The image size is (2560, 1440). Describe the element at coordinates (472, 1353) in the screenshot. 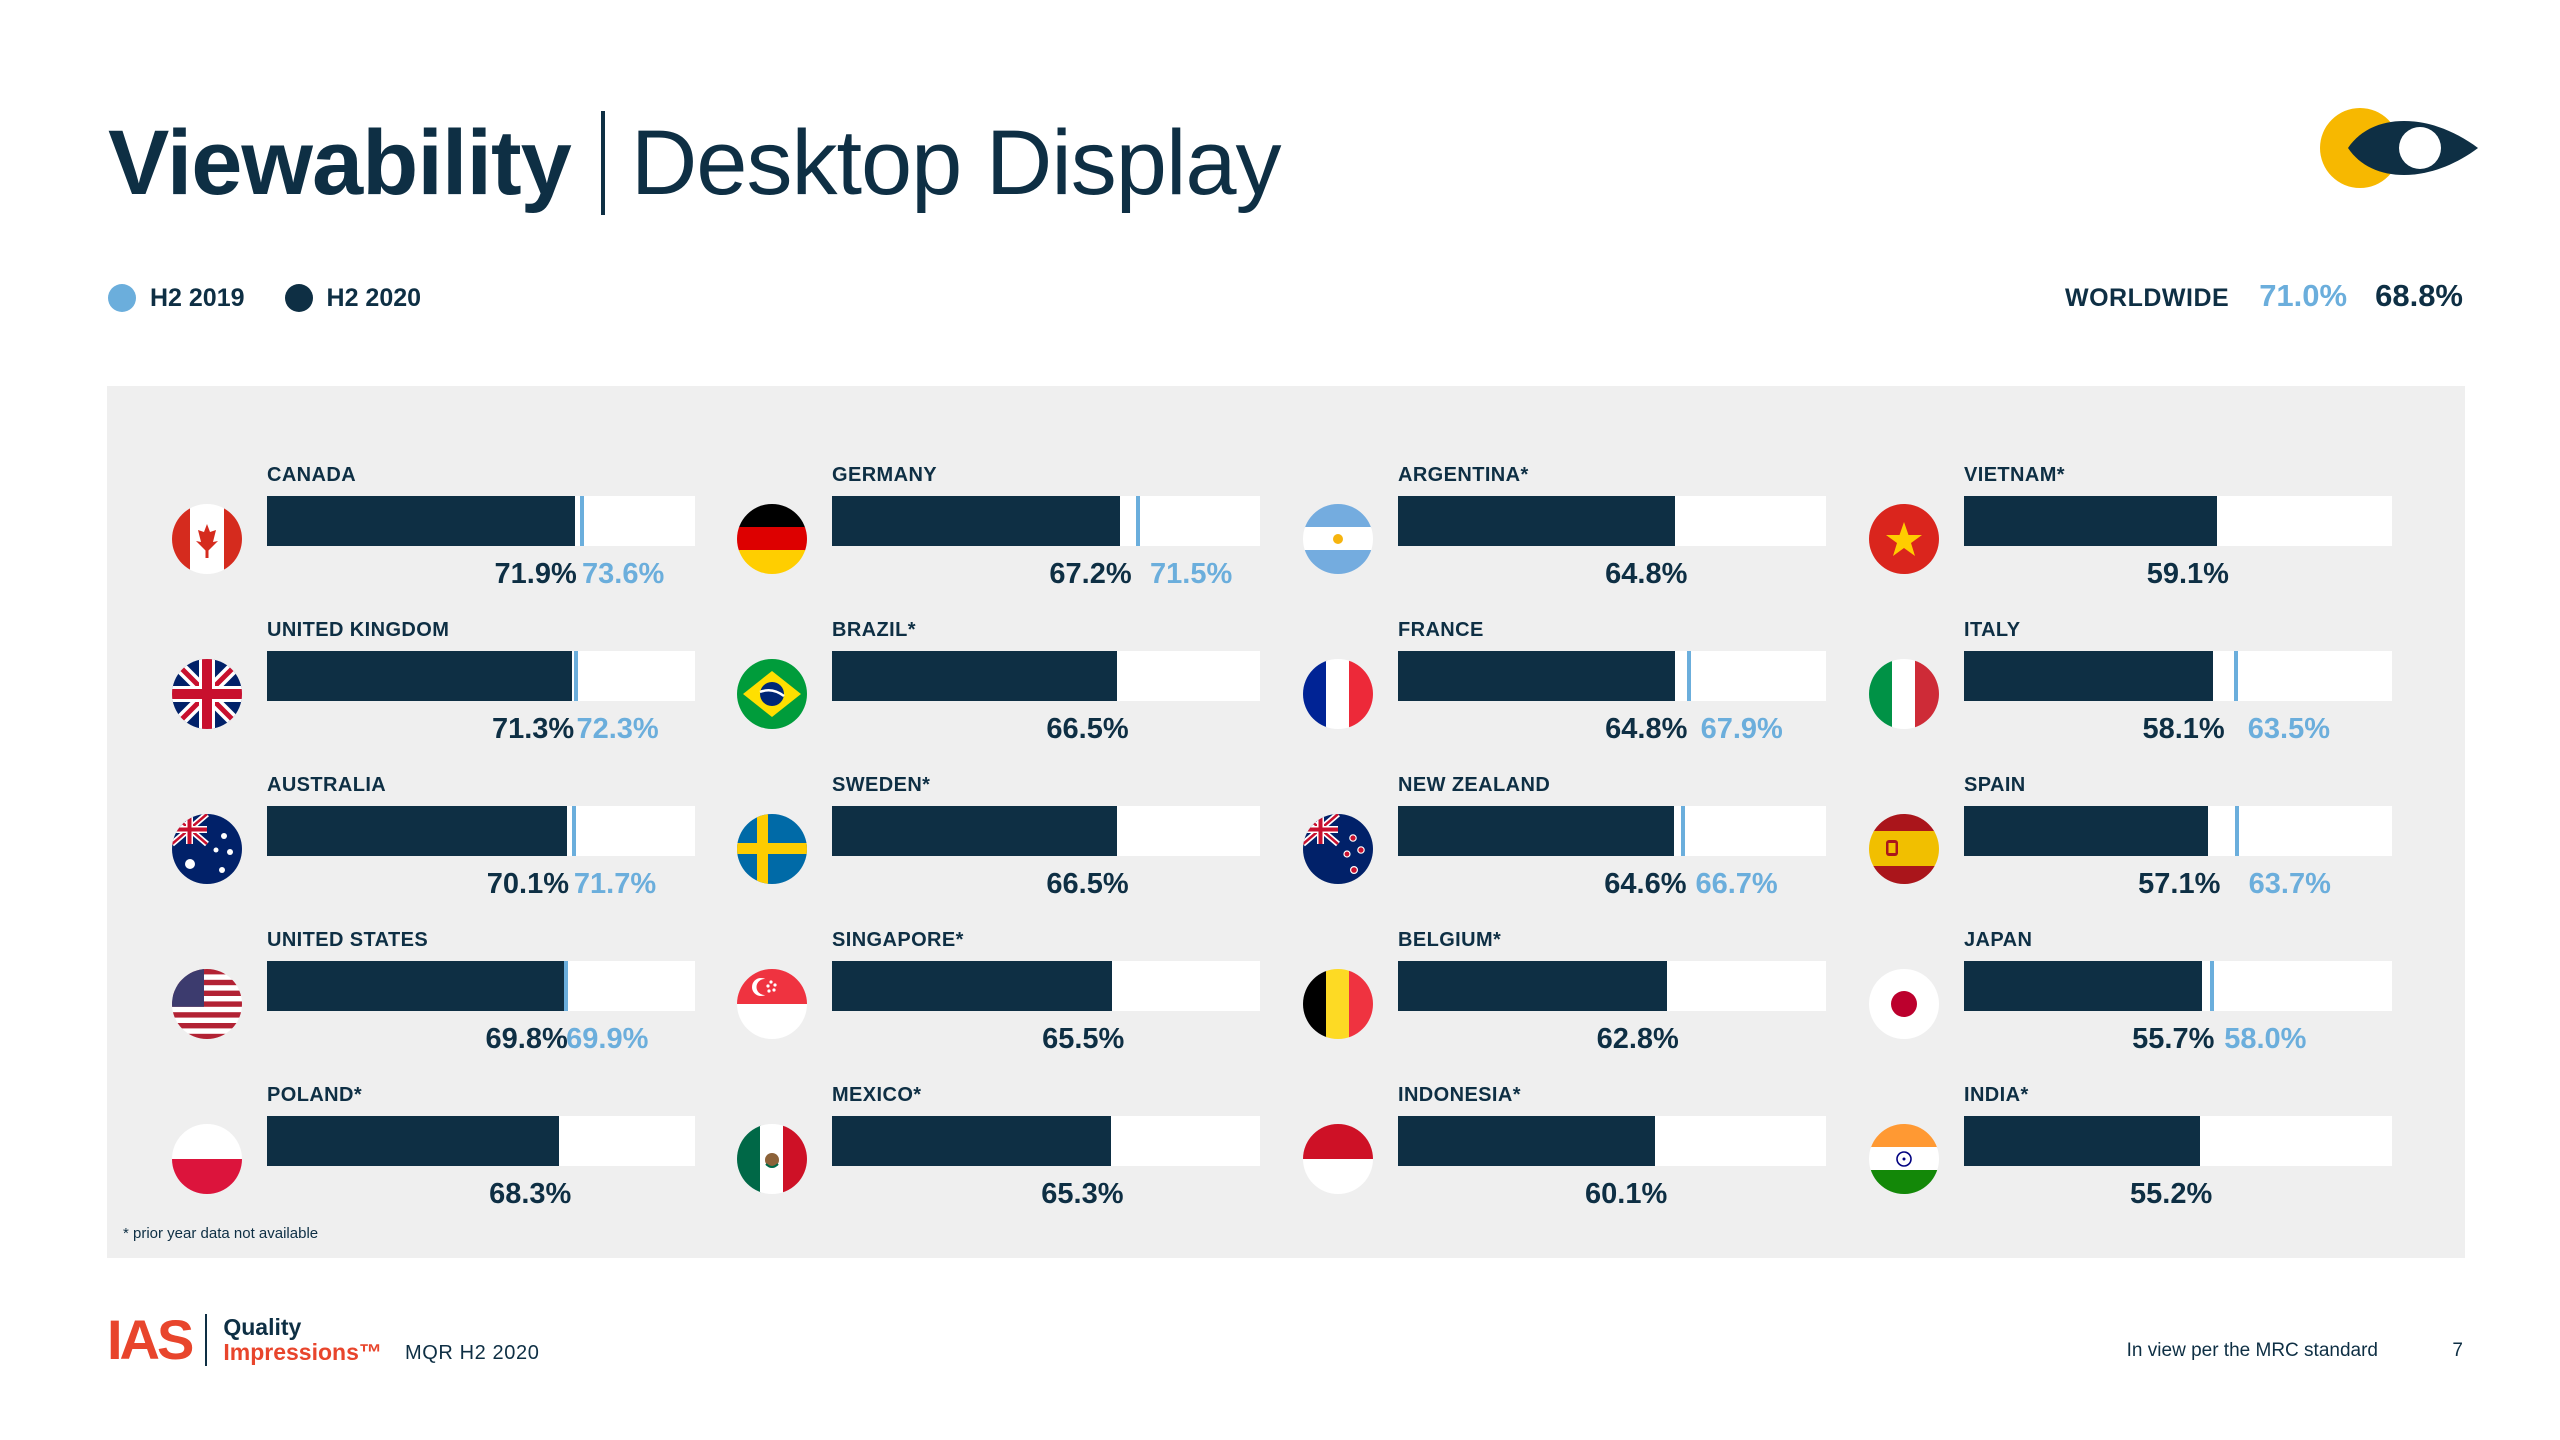

I see `report-label: MQR H2 2020` at that location.